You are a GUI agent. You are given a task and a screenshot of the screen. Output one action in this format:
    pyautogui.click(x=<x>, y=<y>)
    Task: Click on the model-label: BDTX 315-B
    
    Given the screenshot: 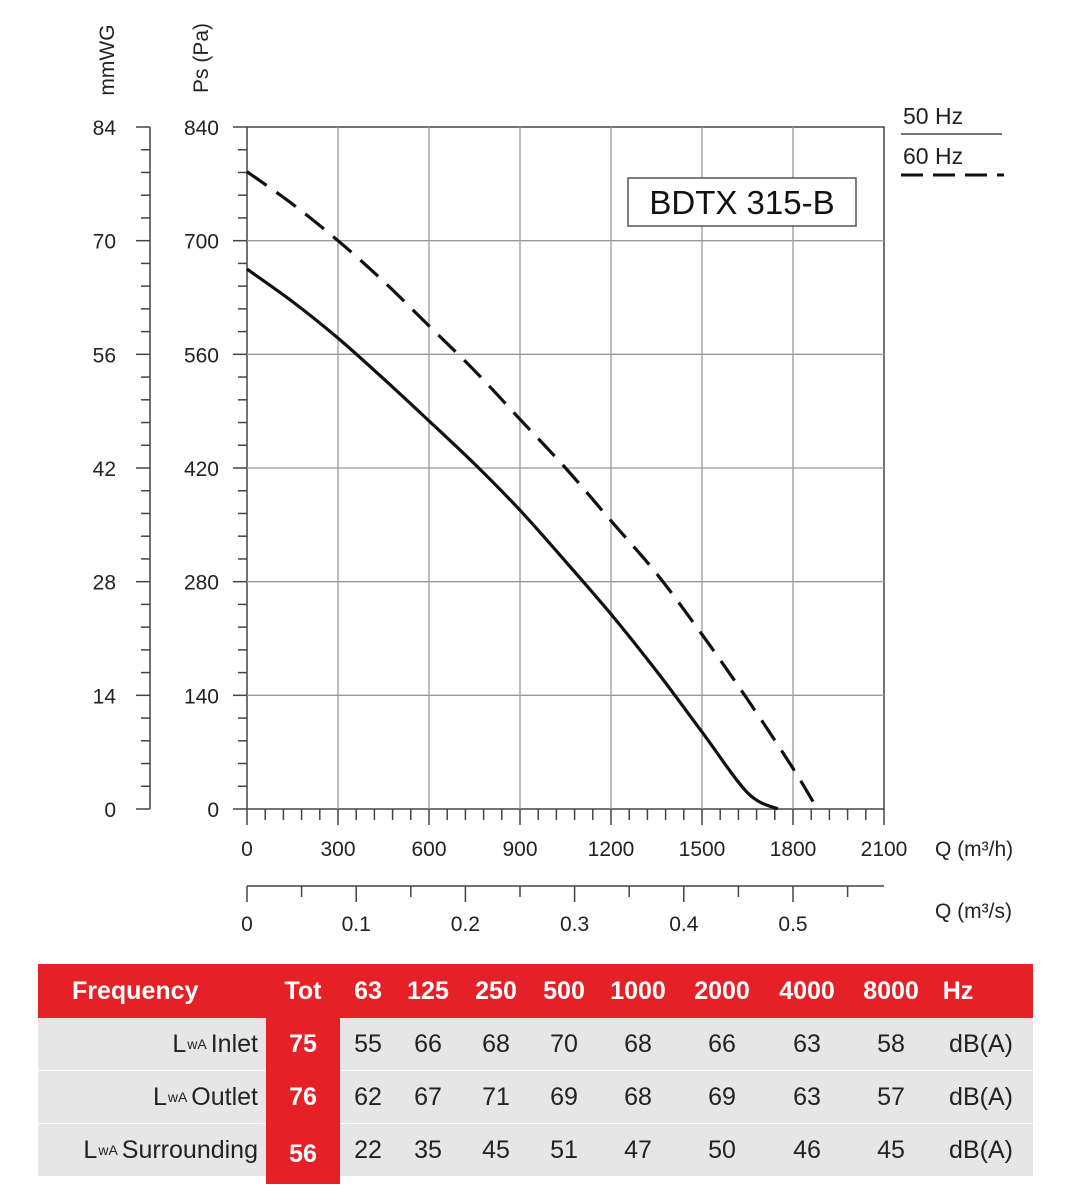 What is the action you would take?
    pyautogui.click(x=741, y=202)
    